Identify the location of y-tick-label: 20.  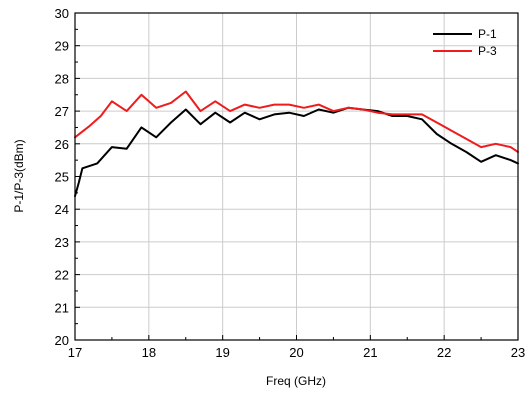
(62, 340).